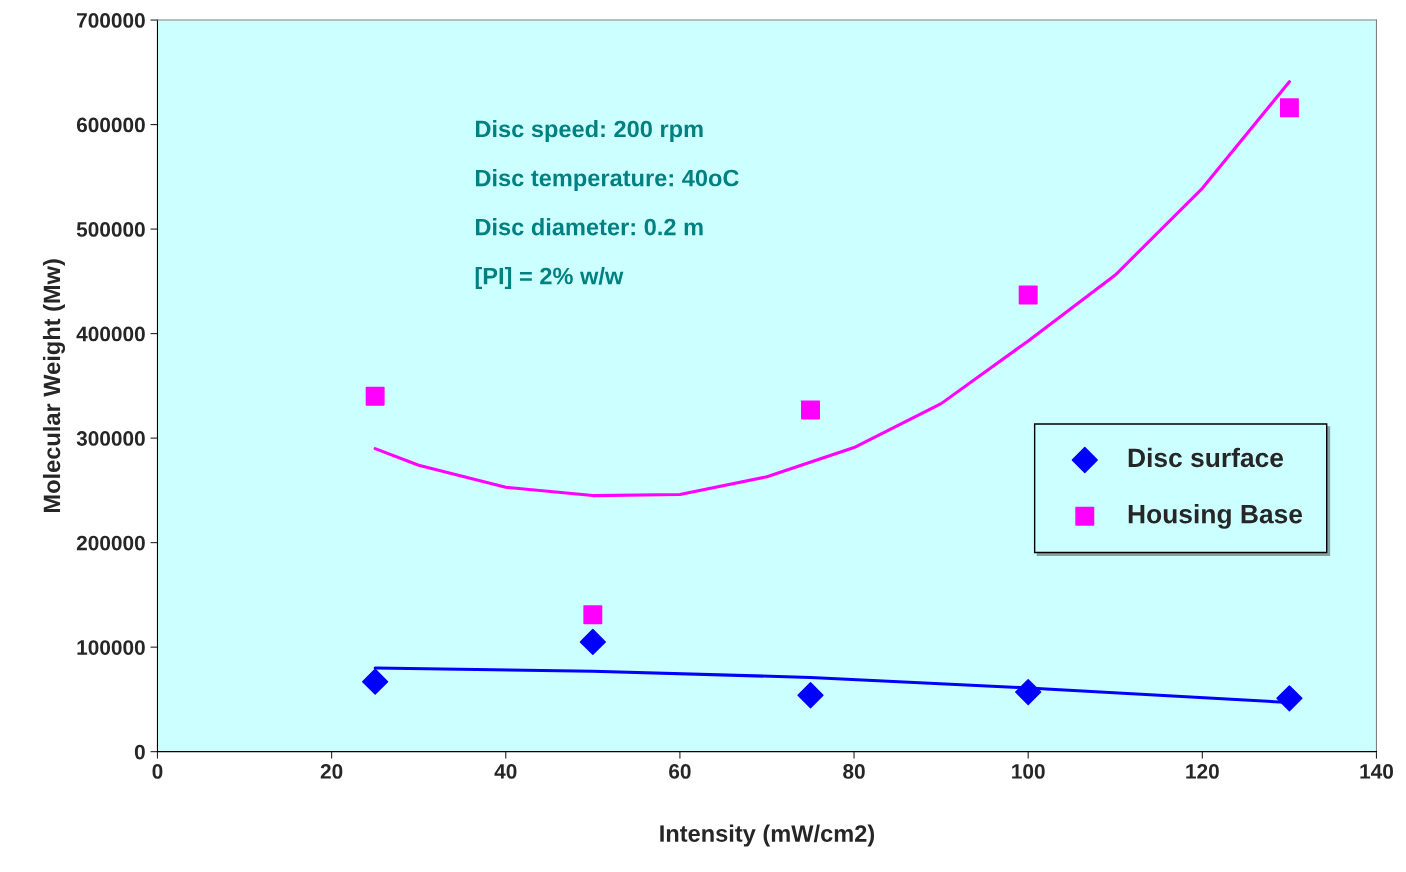  I want to click on legend-label: Housing Base, so click(1215, 516).